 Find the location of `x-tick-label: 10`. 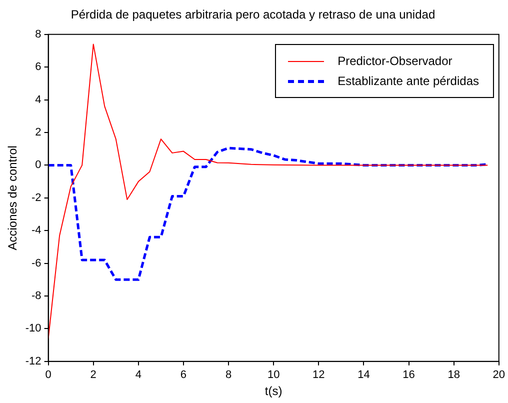

x-tick-label: 10 is located at coordinates (273, 375).